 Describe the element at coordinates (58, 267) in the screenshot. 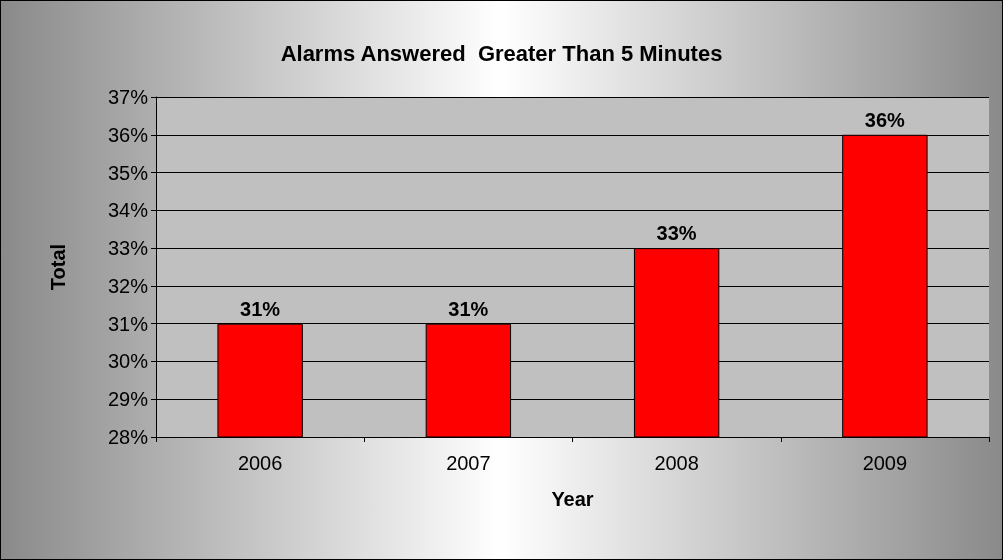

I see `y-axis-title: Total` at that location.